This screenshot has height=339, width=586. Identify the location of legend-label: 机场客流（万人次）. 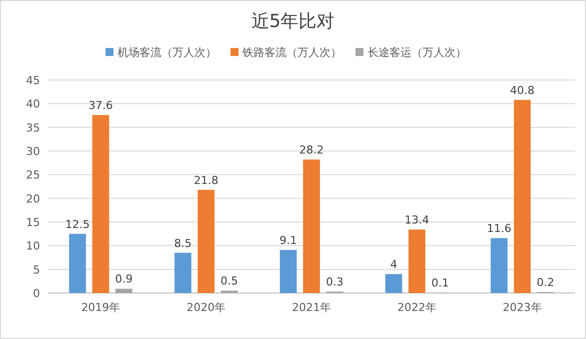
(167, 52).